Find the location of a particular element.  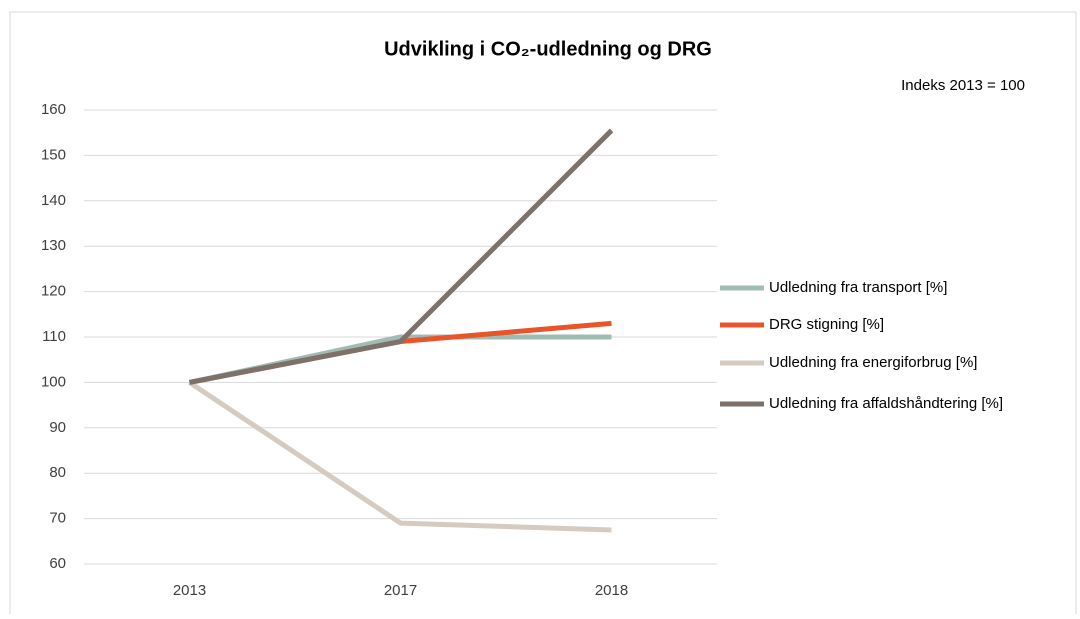

y-tick-label: 150 is located at coordinates (53, 154).